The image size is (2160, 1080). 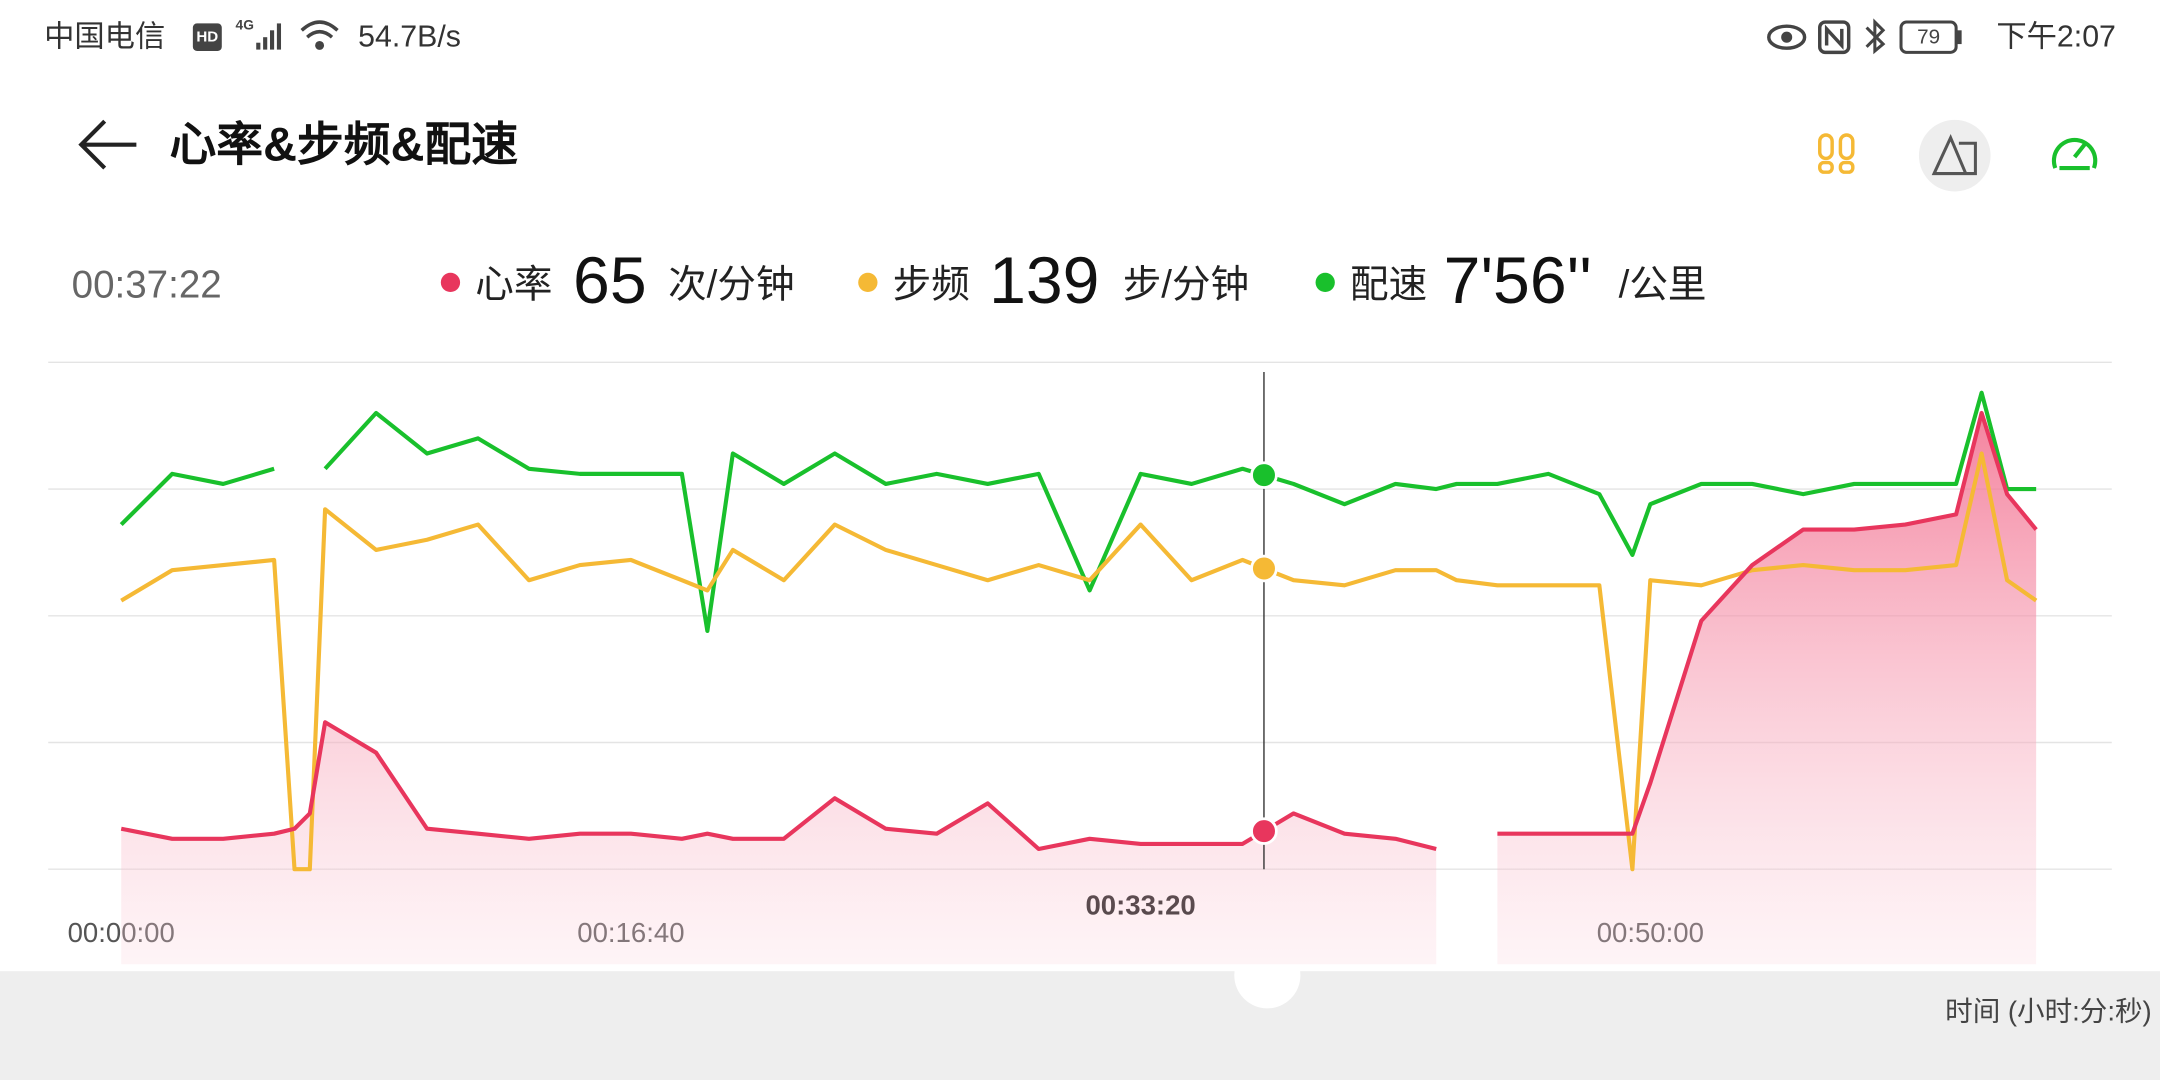 I want to click on battery-level: 79, so click(x=1928, y=37).